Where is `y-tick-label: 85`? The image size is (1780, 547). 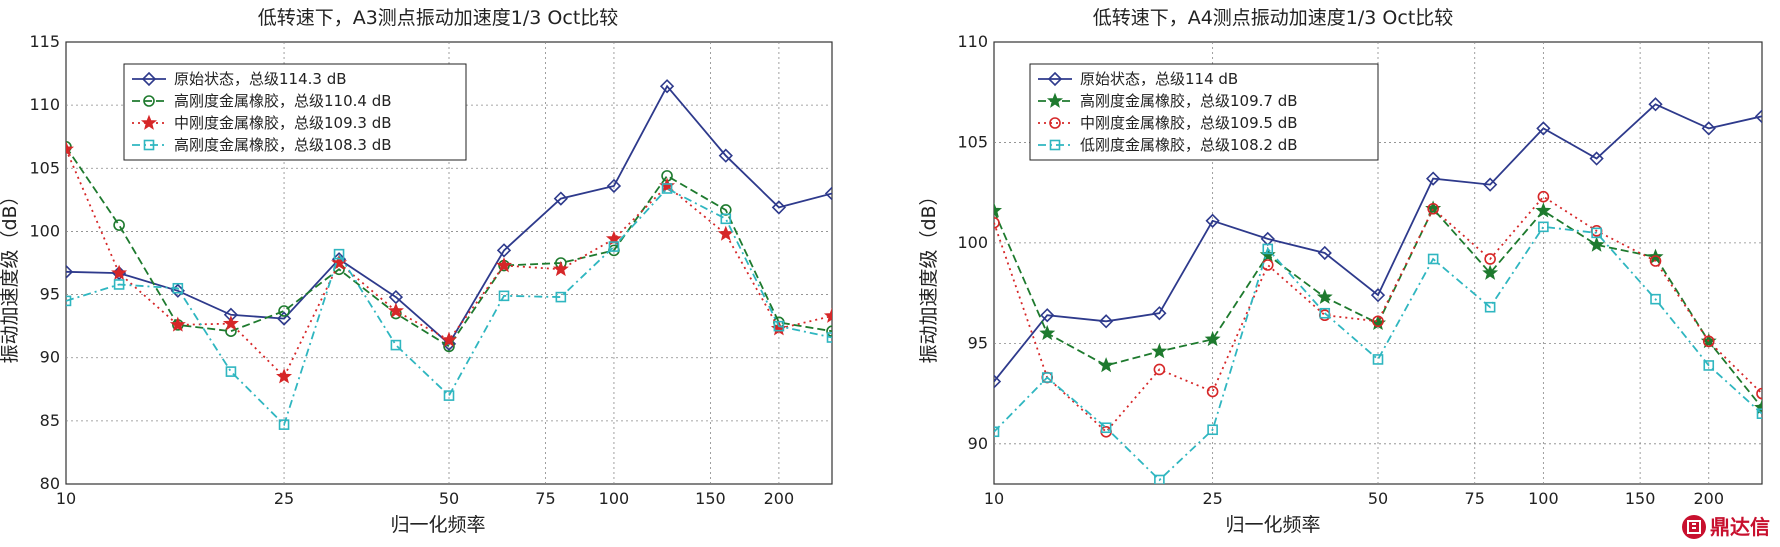
y-tick-label: 85 is located at coordinates (50, 420).